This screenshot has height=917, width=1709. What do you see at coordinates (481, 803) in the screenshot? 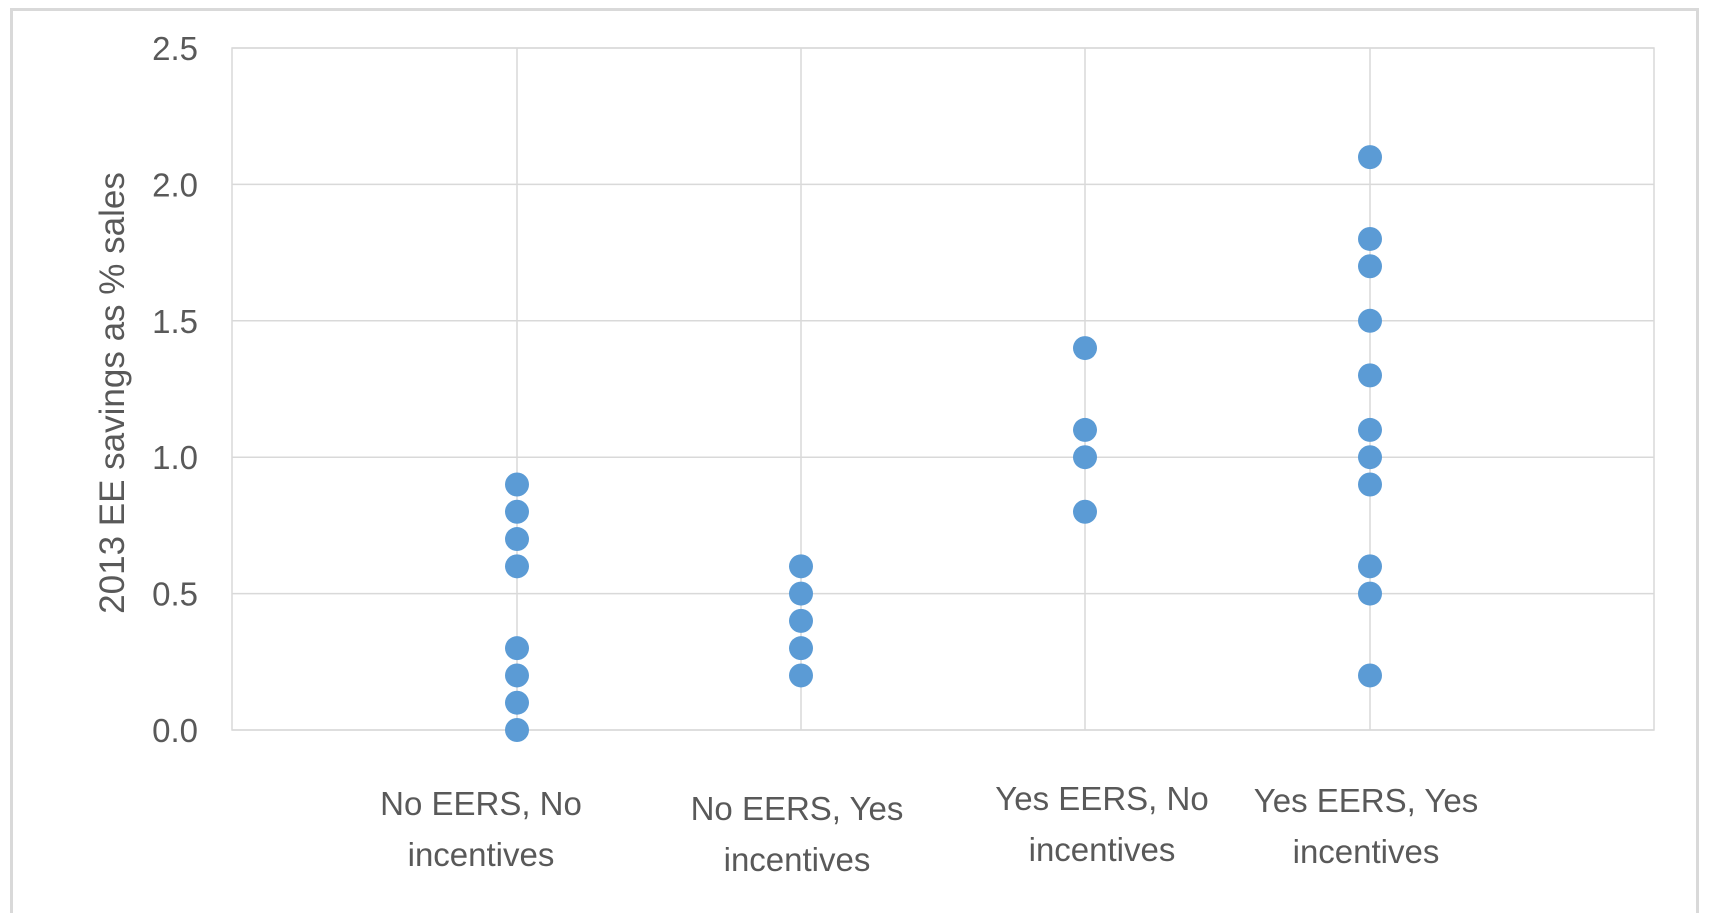
I see `x-tick-label: No EERS, No` at bounding box center [481, 803].